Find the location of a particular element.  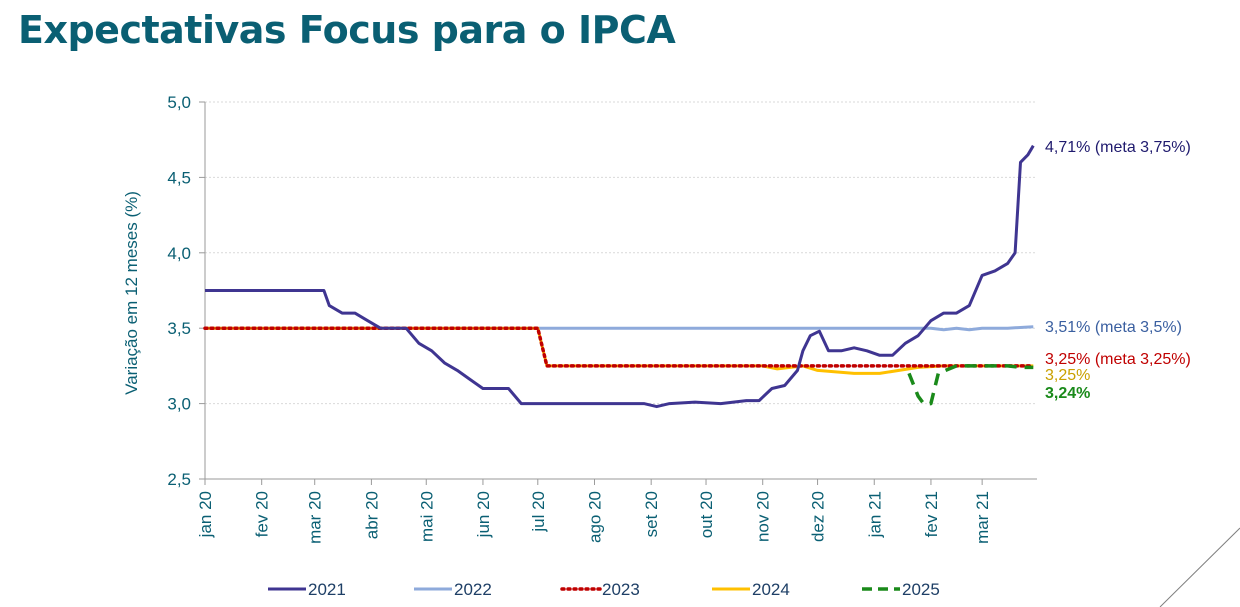

y-tick-label: 2,5 is located at coordinates (179, 479).